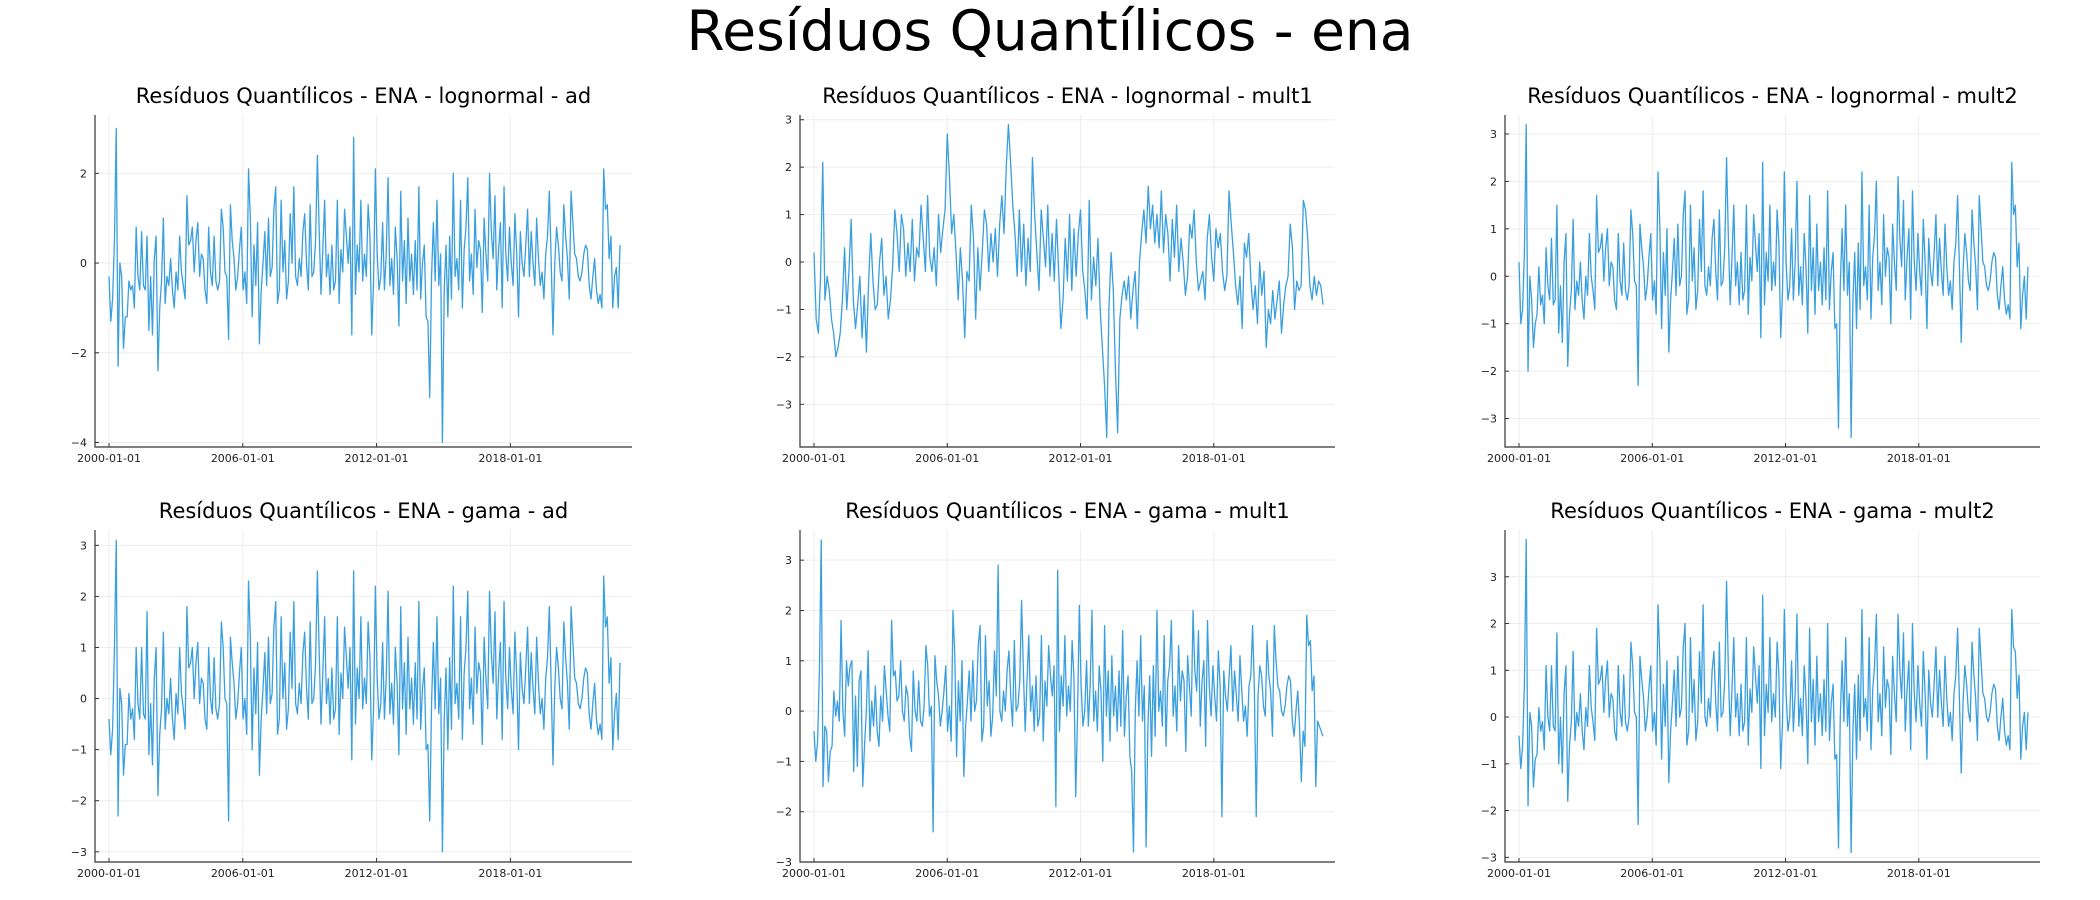 This screenshot has width=2100, height=900. Describe the element at coordinates (363, 511) in the screenshot. I see `subplot-title: Resíduos Quantílicos - ENA - gama - ad` at that location.